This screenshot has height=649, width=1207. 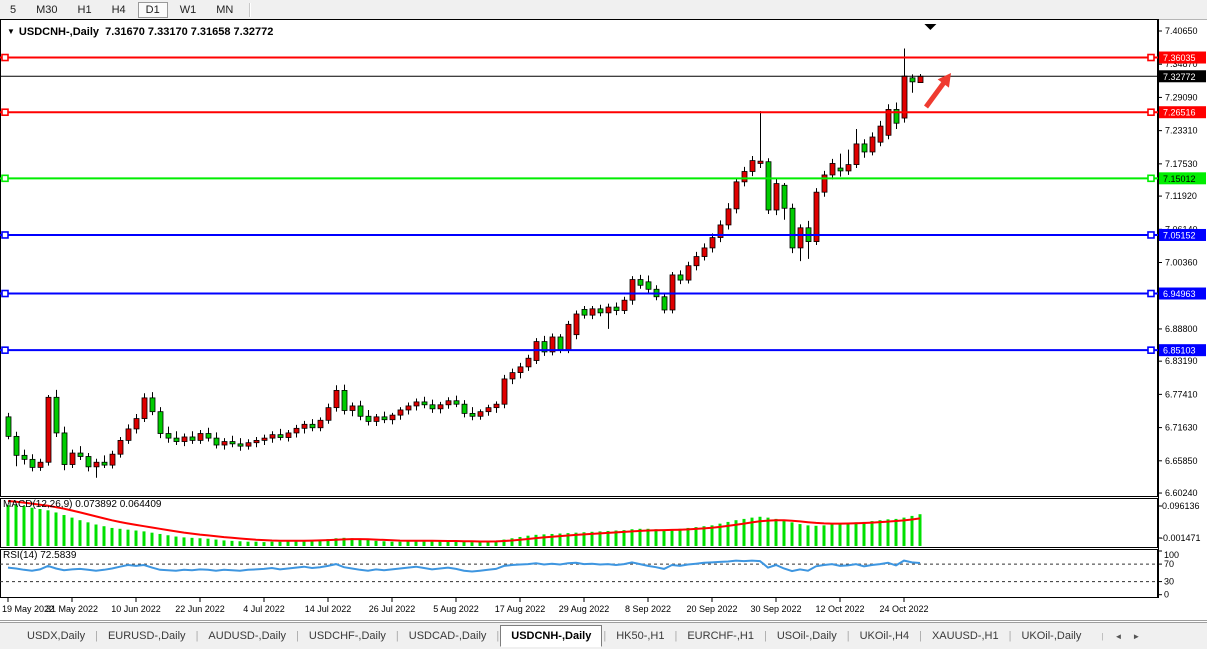 I want to click on rsi-indicator-label: RSI(14) 72.5839, so click(x=40, y=555).